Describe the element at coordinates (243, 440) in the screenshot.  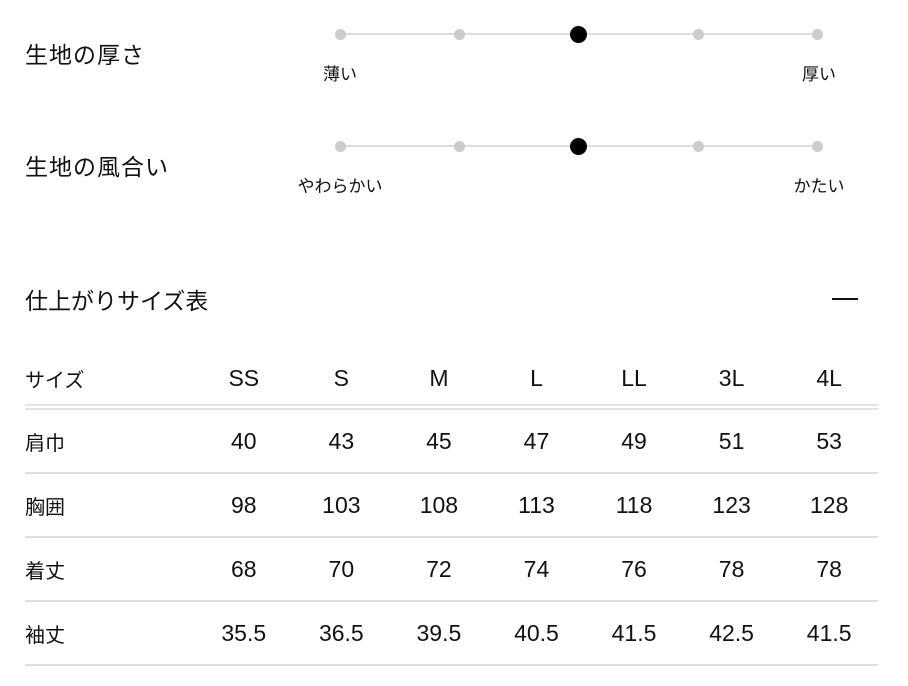
I see `value-cell: 40` at that location.